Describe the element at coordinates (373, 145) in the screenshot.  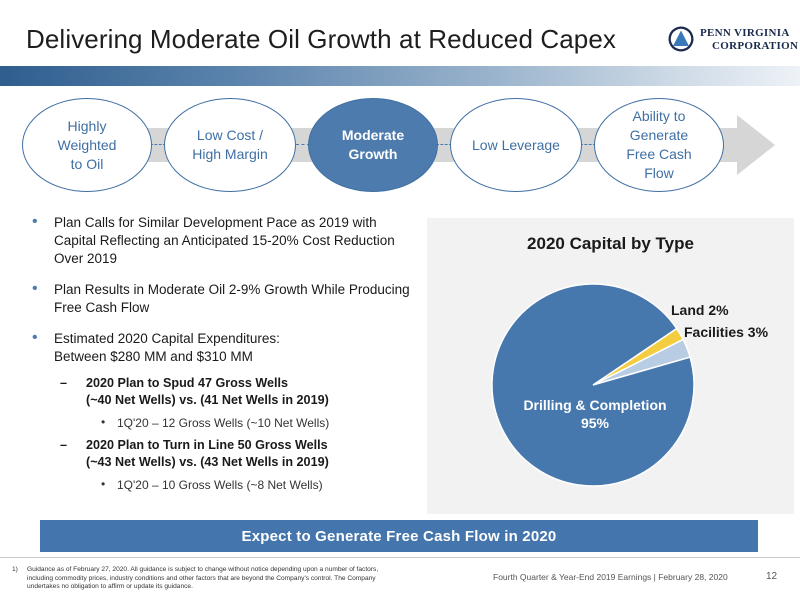
I see `pillar-moderate-growth: Moderate Growth` at that location.